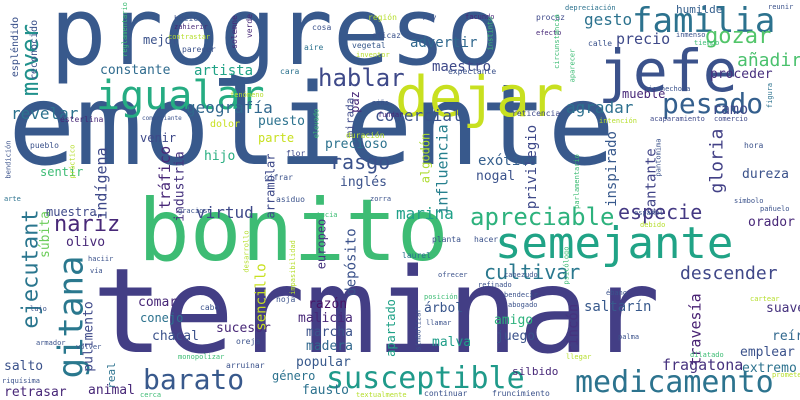  What do you see at coordinates (8, 159) in the screenshot?
I see `cloud-word: bendición` at bounding box center [8, 159].